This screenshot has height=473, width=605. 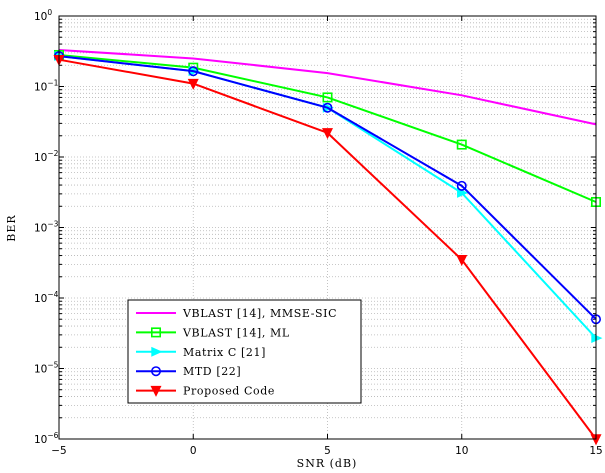 I want to click on legend-label: VBLAST [14], MMSE-SIC, so click(x=259, y=313).